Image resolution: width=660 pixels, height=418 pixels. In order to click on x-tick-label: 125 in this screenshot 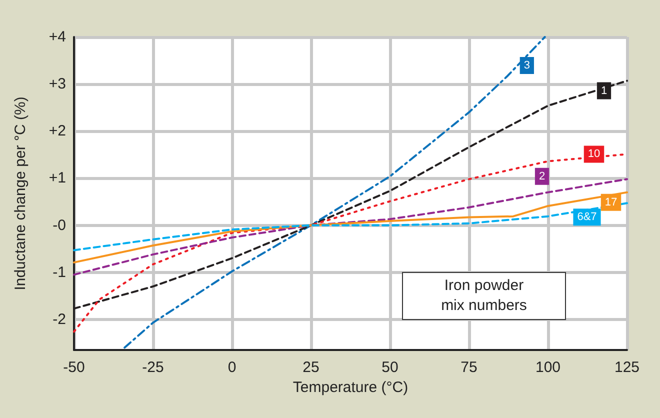, I will do `click(627, 367)`.